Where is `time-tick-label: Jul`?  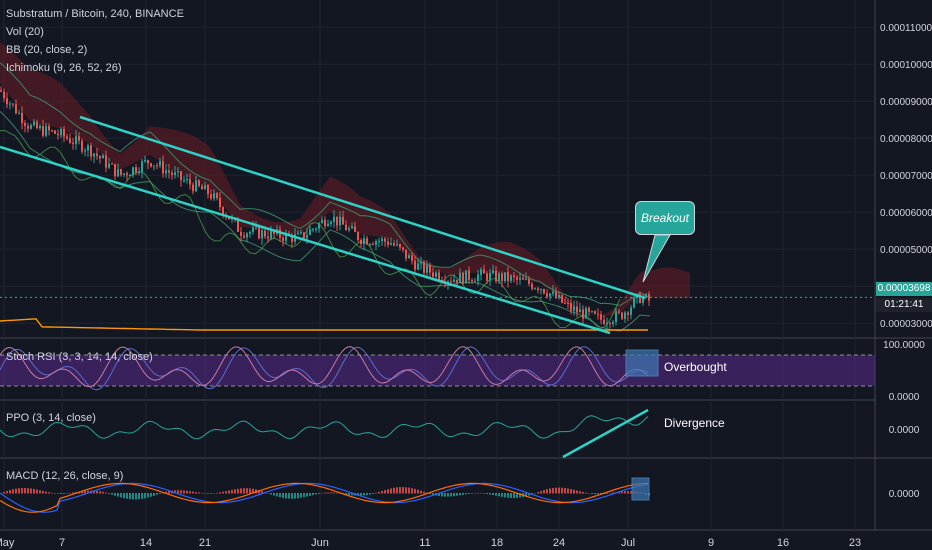 time-tick-label: Jul is located at coordinates (628, 543).